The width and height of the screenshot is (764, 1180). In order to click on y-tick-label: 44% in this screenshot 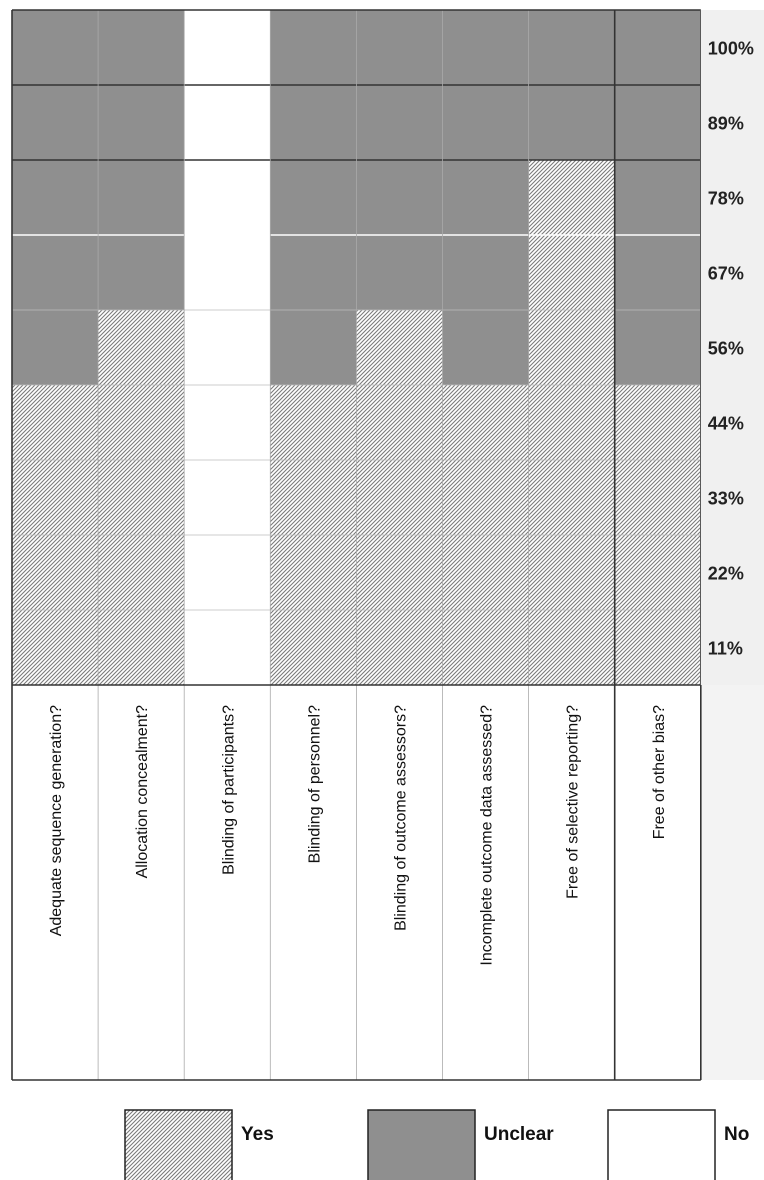, I will do `click(726, 424)`.